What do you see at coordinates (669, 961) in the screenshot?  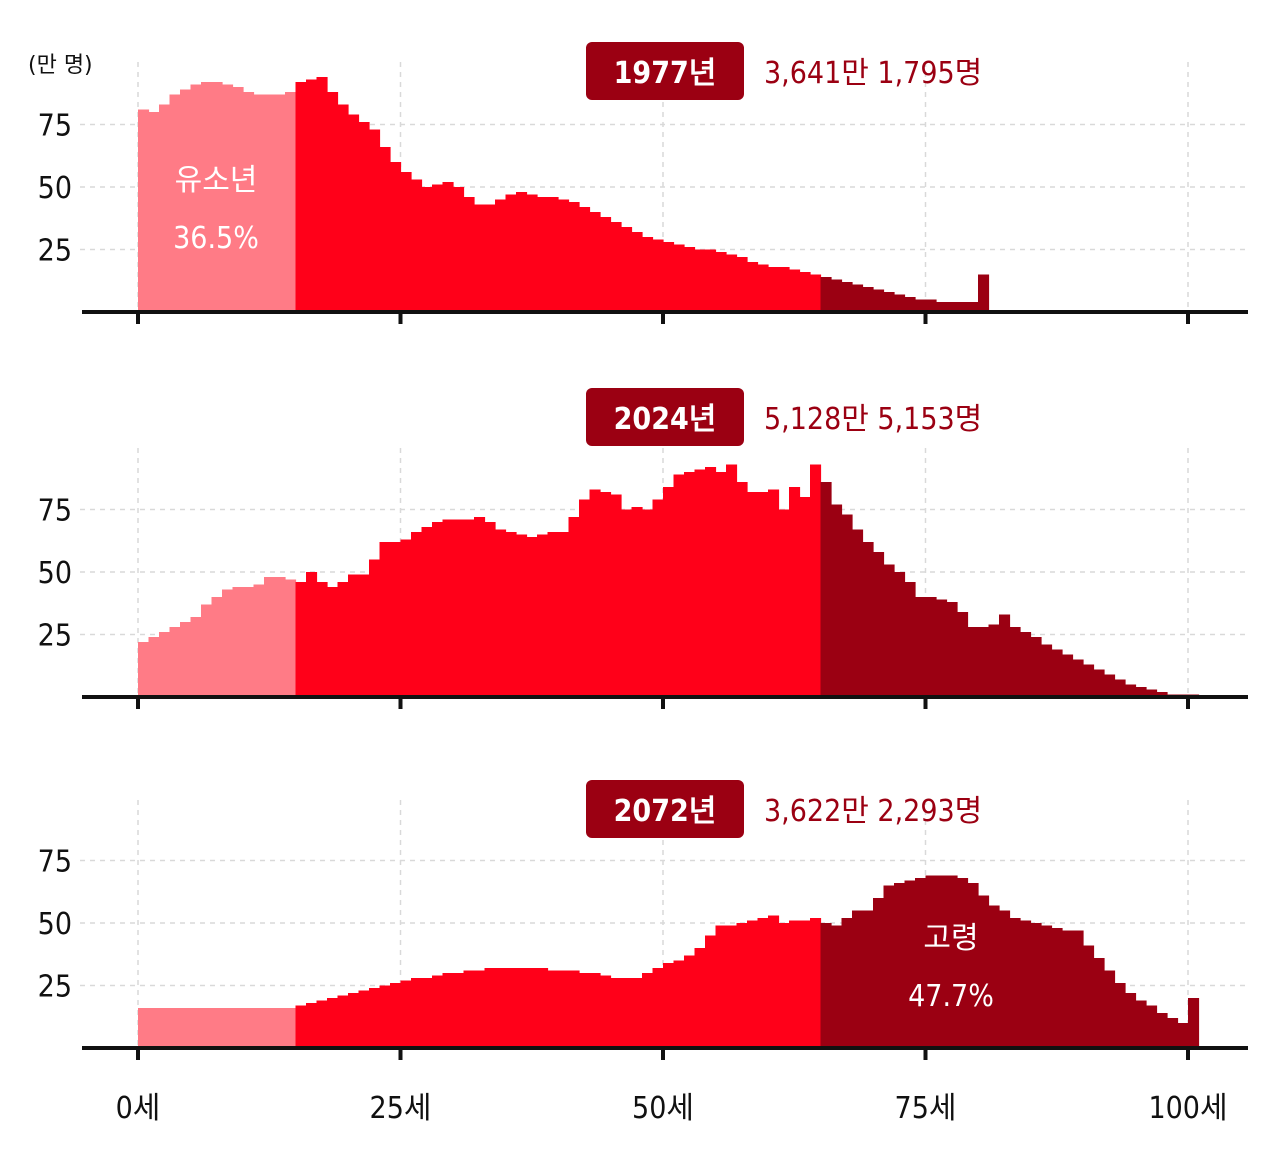 I see `bars-2072년` at bounding box center [669, 961].